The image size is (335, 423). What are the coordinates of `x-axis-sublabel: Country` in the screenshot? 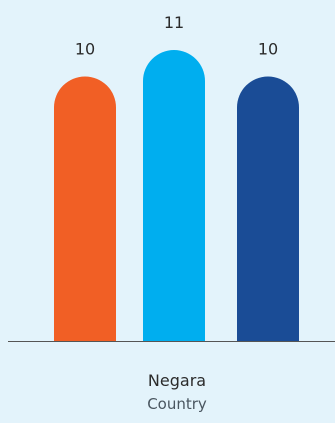 It's located at (177, 404).